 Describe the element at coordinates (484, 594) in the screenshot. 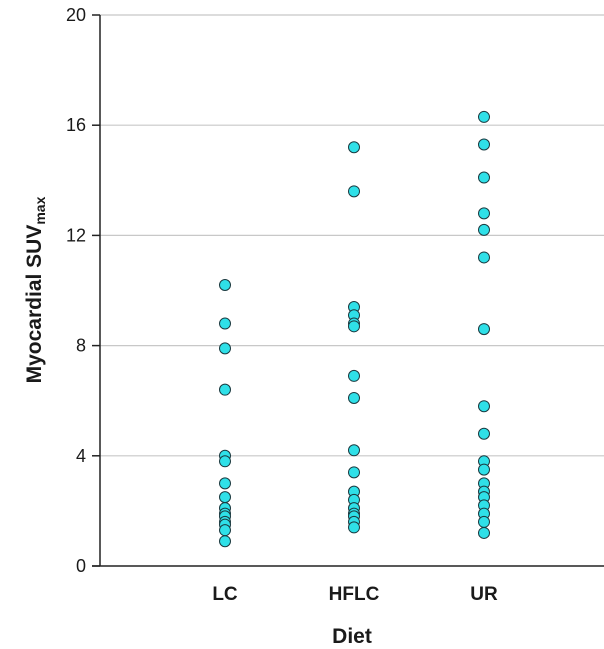

I see `x-category-label-ur: UR` at that location.